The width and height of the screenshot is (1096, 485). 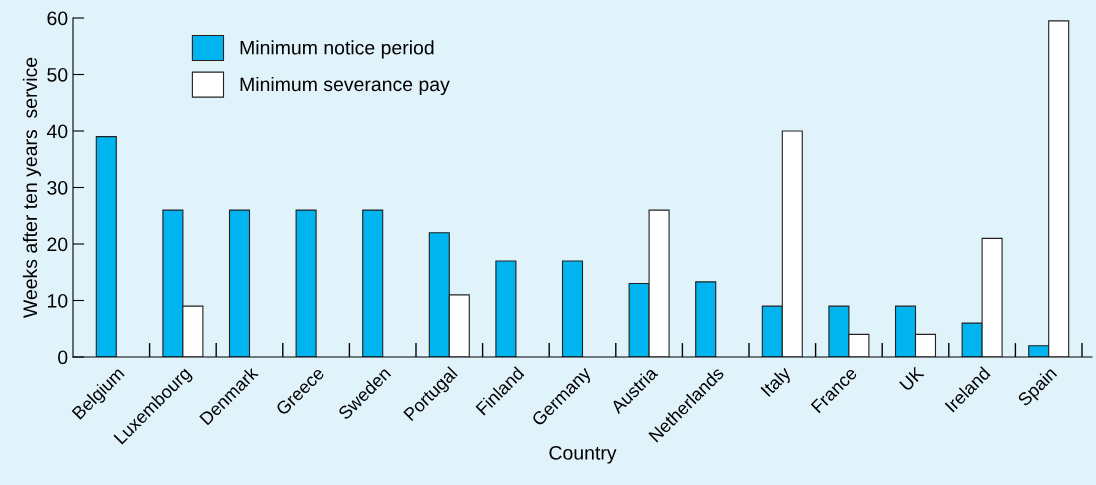 I want to click on y-tick-label: 30, so click(x=57, y=187).